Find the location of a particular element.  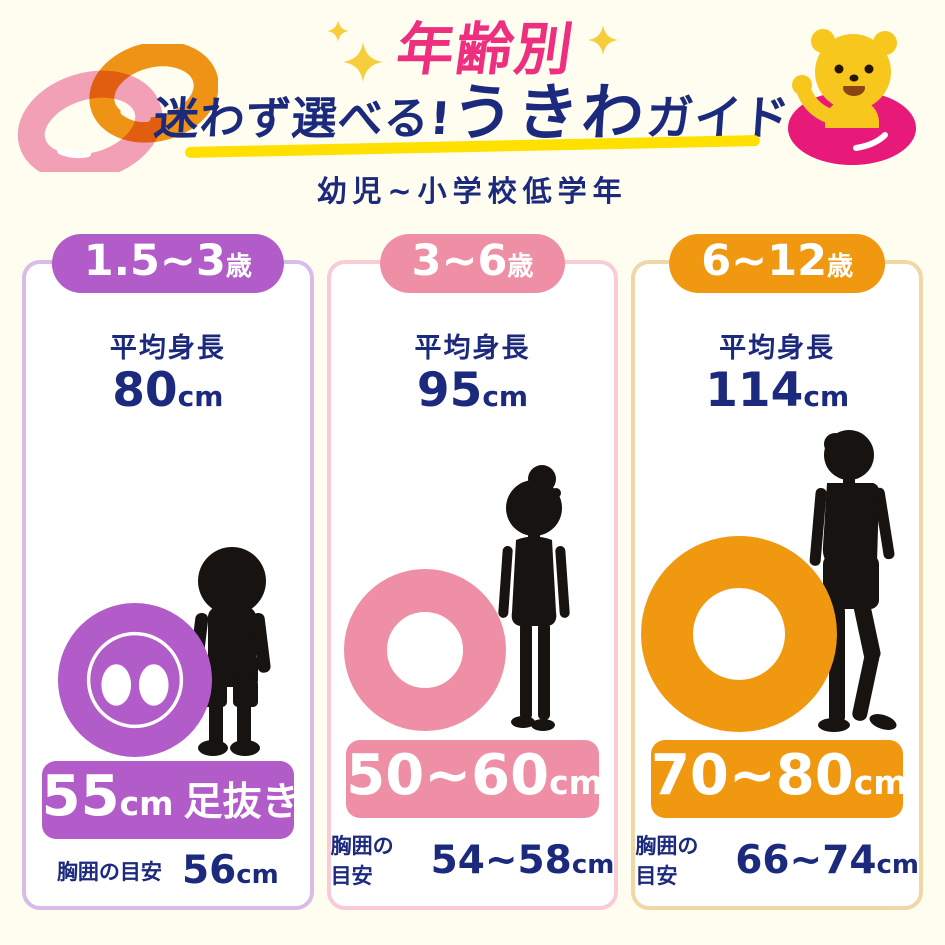

average-height-block: 平均身長 95cm is located at coordinates (473, 371).